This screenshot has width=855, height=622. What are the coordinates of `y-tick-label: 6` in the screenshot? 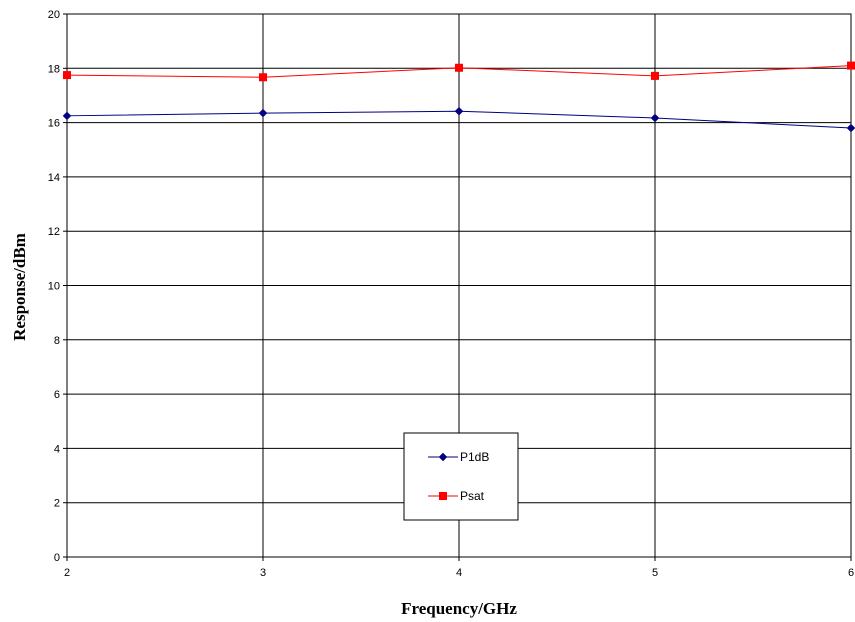 It's located at (57, 395).